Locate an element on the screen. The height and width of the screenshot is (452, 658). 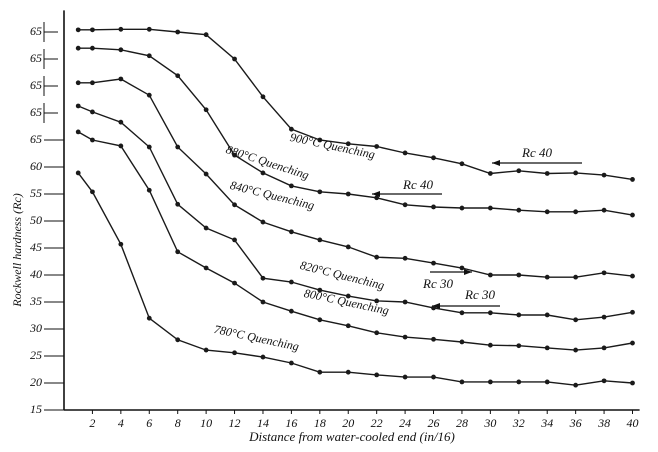
x-axis-label: Distance from water-cooled end (in/16) is located at coordinates (351, 436).